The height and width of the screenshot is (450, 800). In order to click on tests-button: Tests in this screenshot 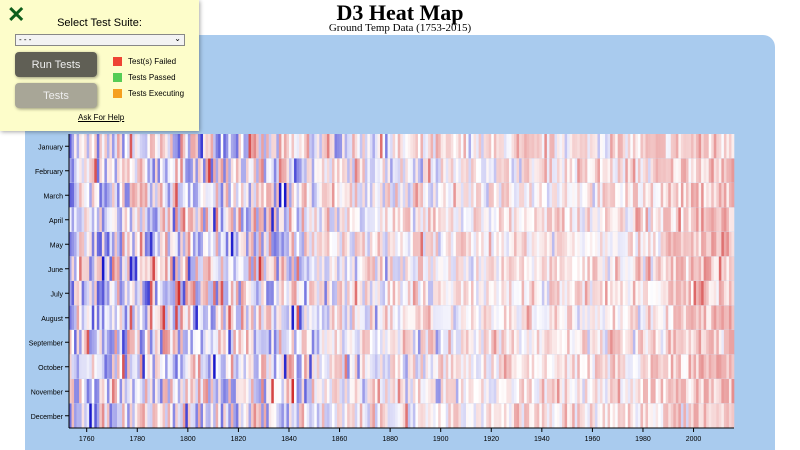, I will do `click(56, 95)`.